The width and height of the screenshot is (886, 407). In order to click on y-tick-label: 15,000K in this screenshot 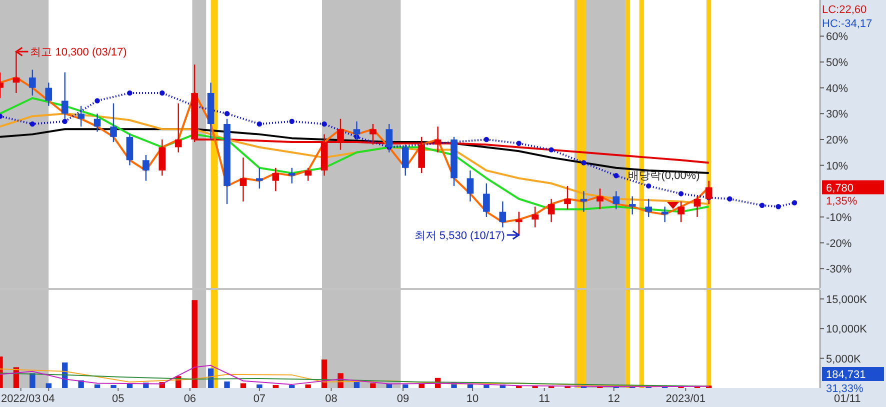, I will do `click(847, 300)`.